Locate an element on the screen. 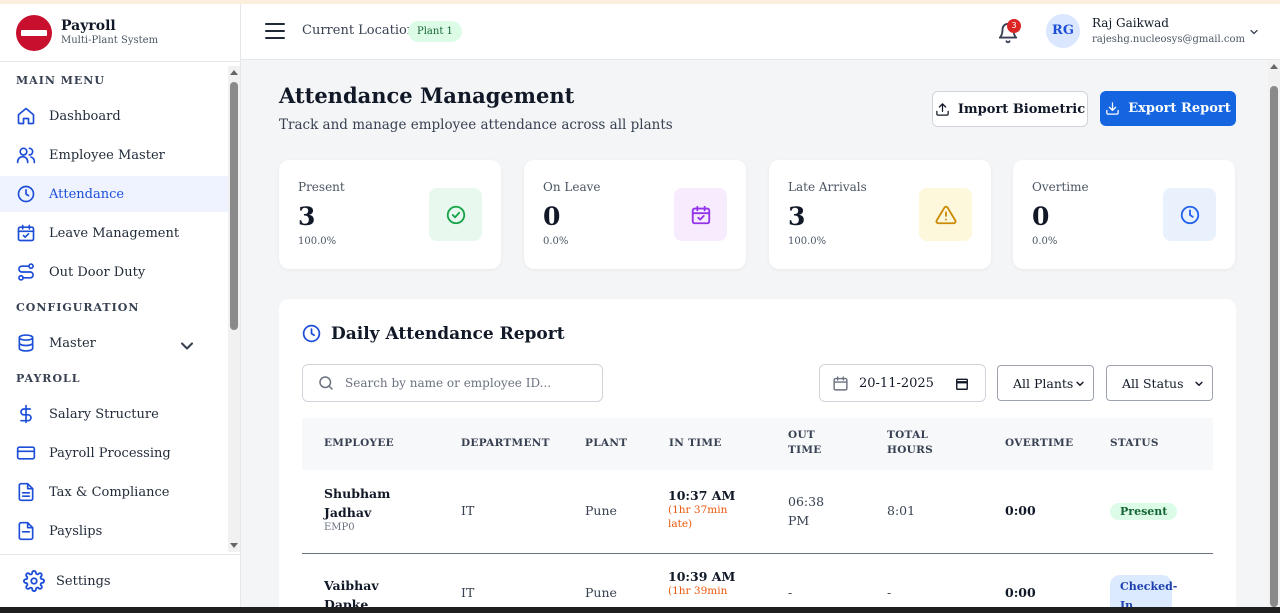  brand: Payroll Multi-Plant System is located at coordinates (120, 33).